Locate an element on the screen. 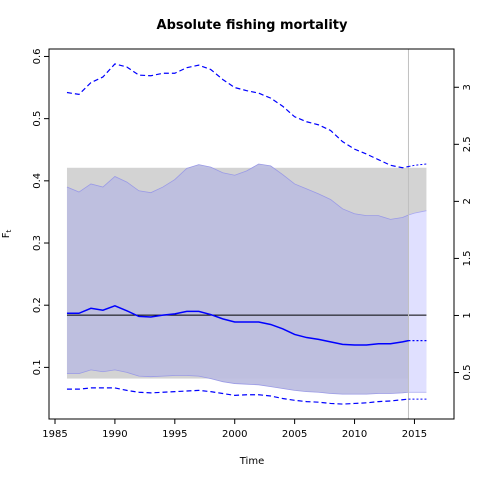 The image size is (480, 484). y-tick-label: 0.1 is located at coordinates (37, 367).